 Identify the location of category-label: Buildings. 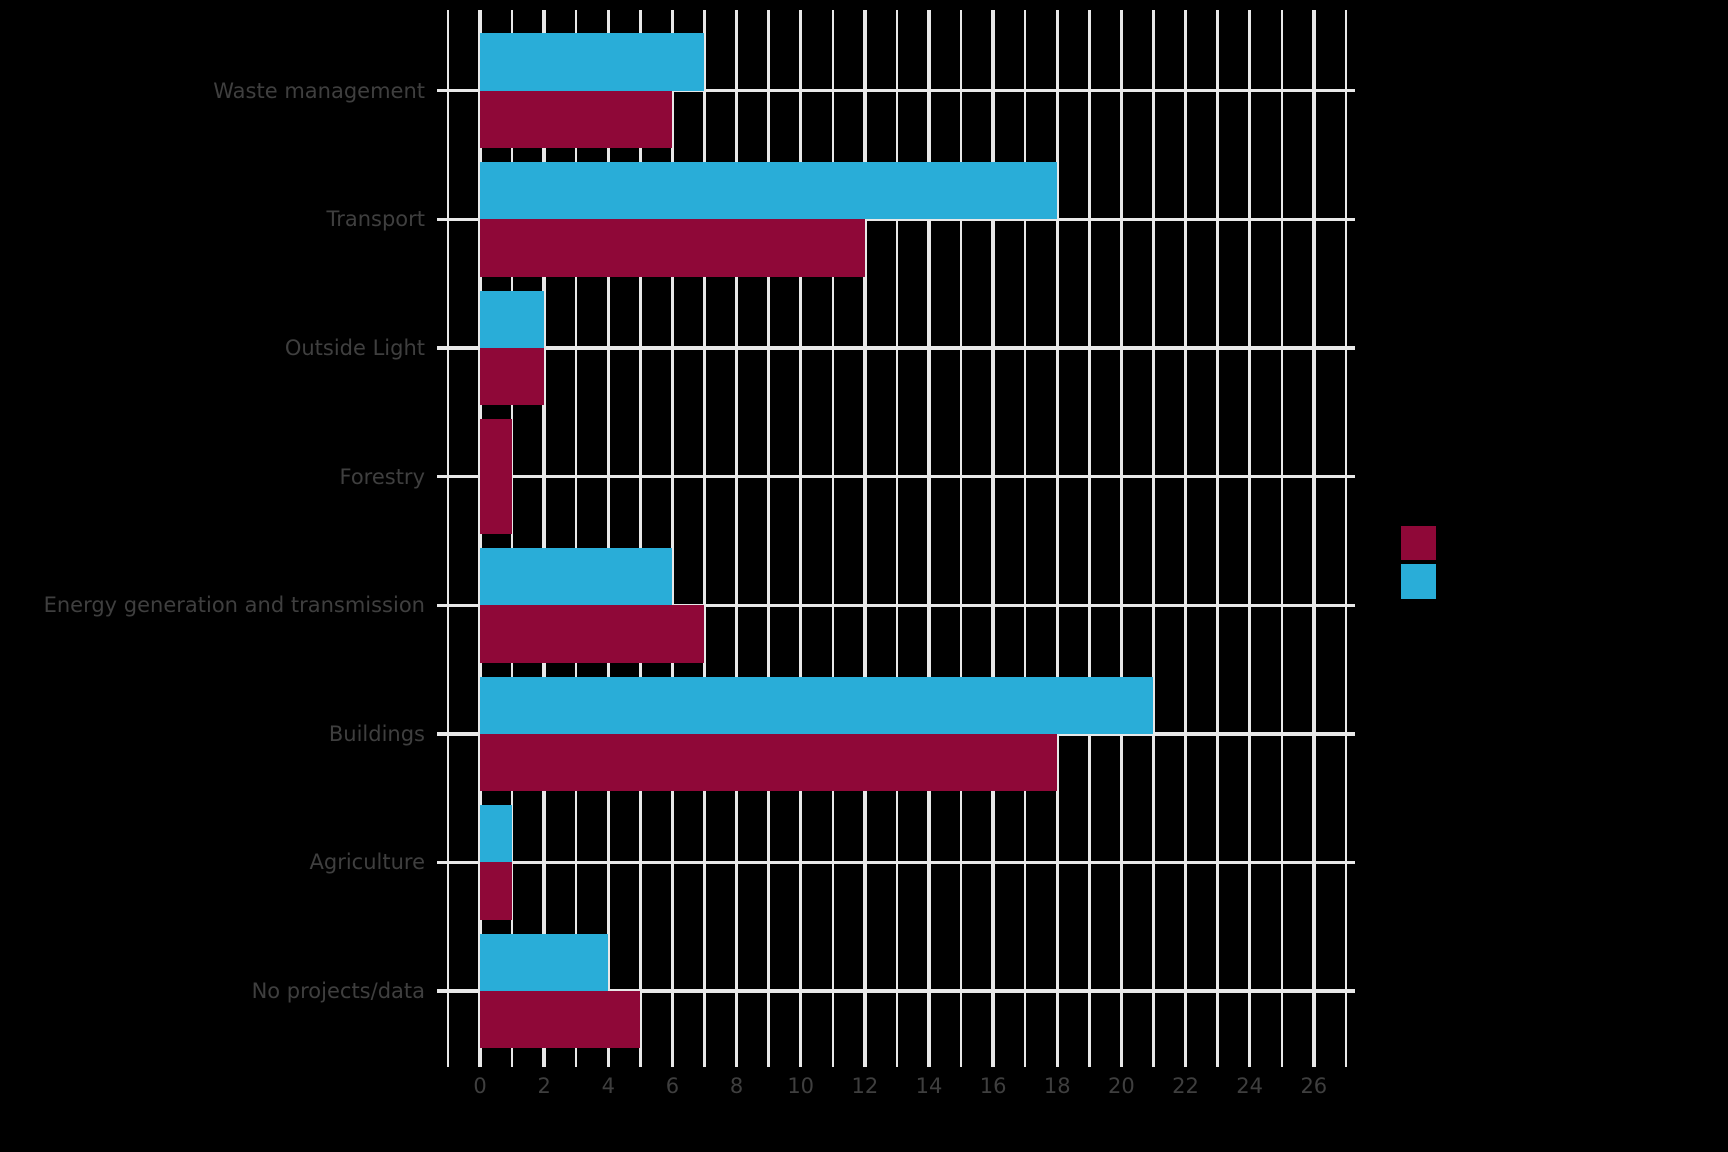
(376, 733).